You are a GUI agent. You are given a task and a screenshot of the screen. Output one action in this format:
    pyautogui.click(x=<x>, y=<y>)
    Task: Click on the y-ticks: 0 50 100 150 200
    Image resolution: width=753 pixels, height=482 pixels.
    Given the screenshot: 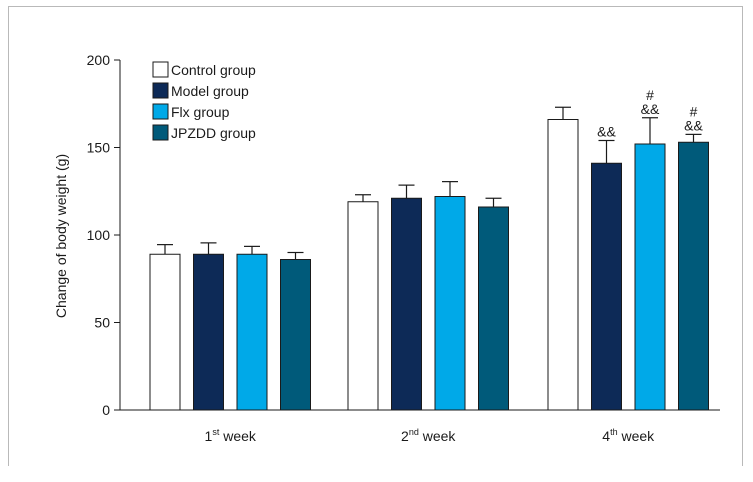 What is the action you would take?
    pyautogui.click(x=103, y=235)
    